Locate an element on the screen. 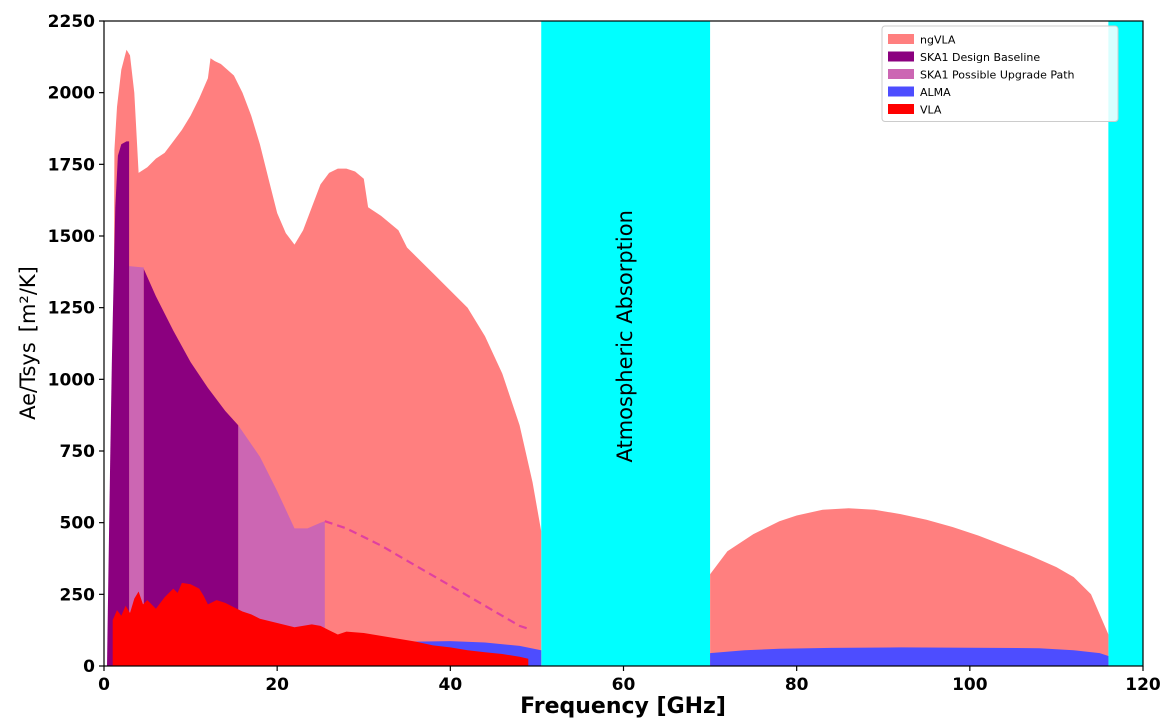 This screenshot has width=1166, height=720. x-tick-label: 0 is located at coordinates (104, 685).